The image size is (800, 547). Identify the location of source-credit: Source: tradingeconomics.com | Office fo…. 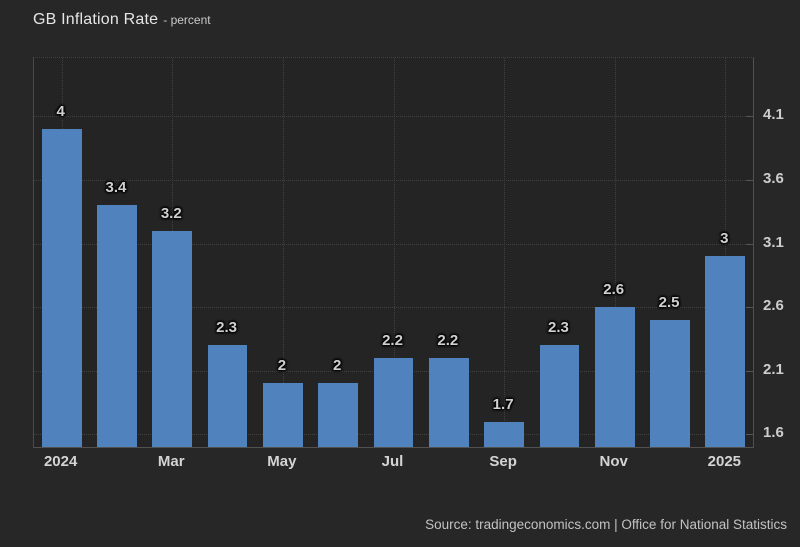
(606, 524).